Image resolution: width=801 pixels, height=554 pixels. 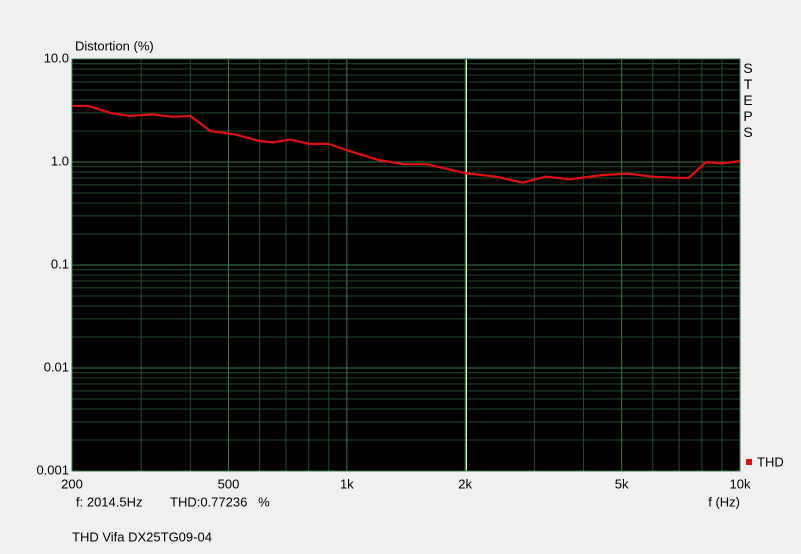 What do you see at coordinates (347, 483) in the screenshot?
I see `x-tick-label: 1k` at bounding box center [347, 483].